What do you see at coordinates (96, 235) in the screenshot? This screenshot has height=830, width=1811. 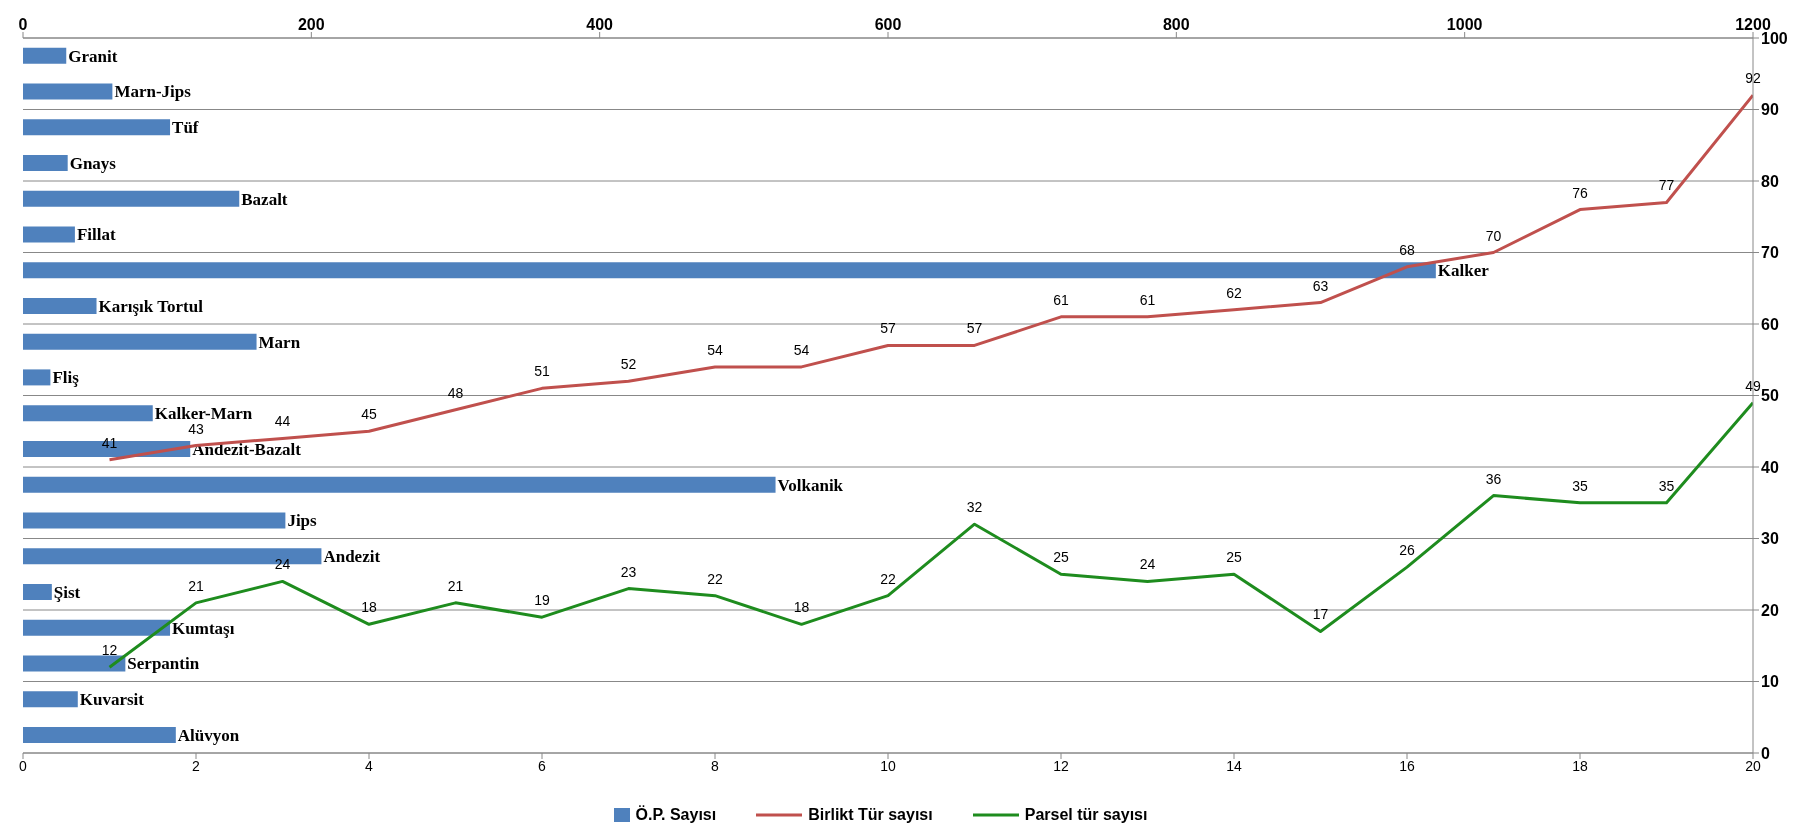 I see `y-tick-label: Fillat` at bounding box center [96, 235].